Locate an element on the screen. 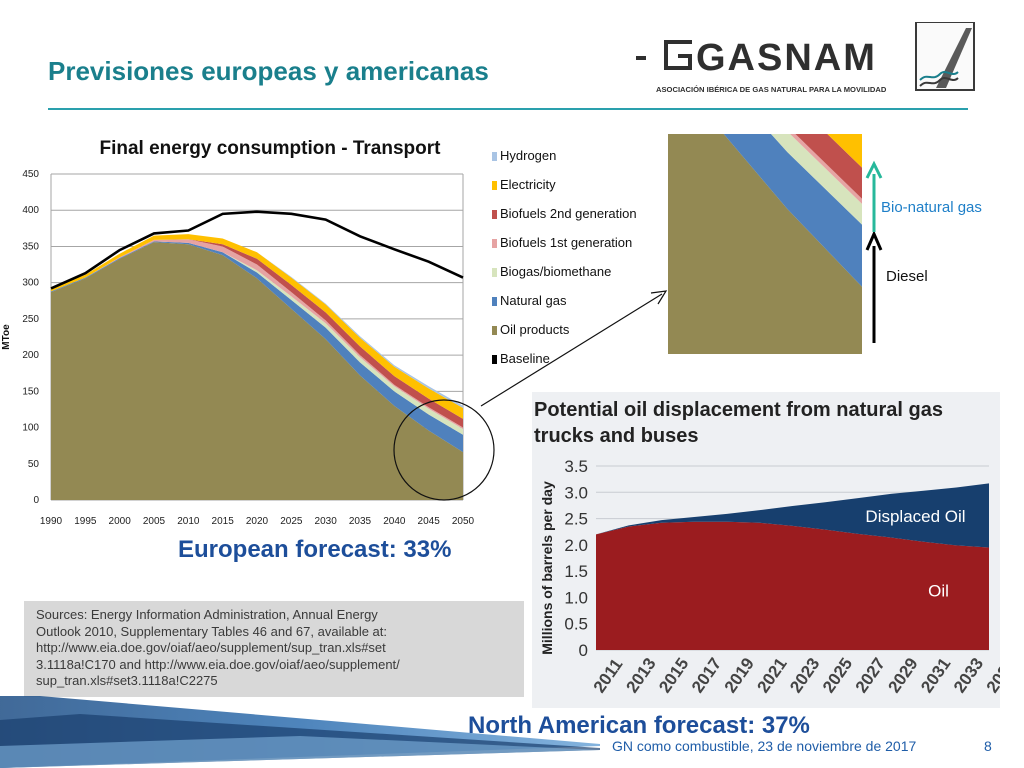 Image resolution: width=1024 pixels, height=768 pixels. legend-label: Natural gas is located at coordinates (533, 300).